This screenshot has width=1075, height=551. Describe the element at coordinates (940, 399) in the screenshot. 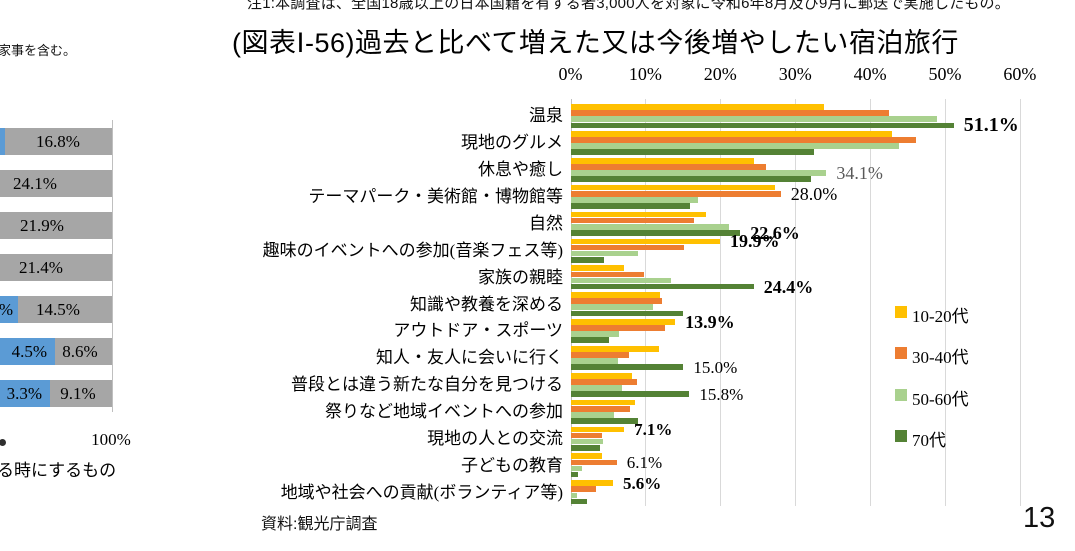

I see `legend-label-50-60代: 50-60代` at that location.